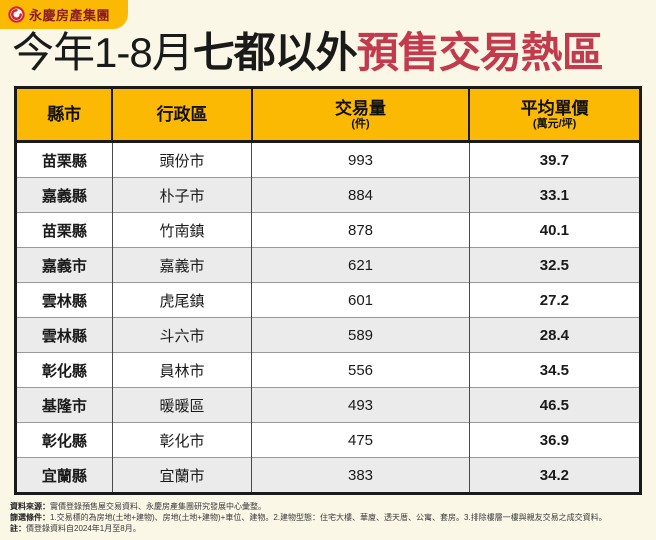 The height and width of the screenshot is (540, 656). What do you see at coordinates (64, 195) in the screenshot?
I see `cell-county: 嘉義縣` at bounding box center [64, 195].